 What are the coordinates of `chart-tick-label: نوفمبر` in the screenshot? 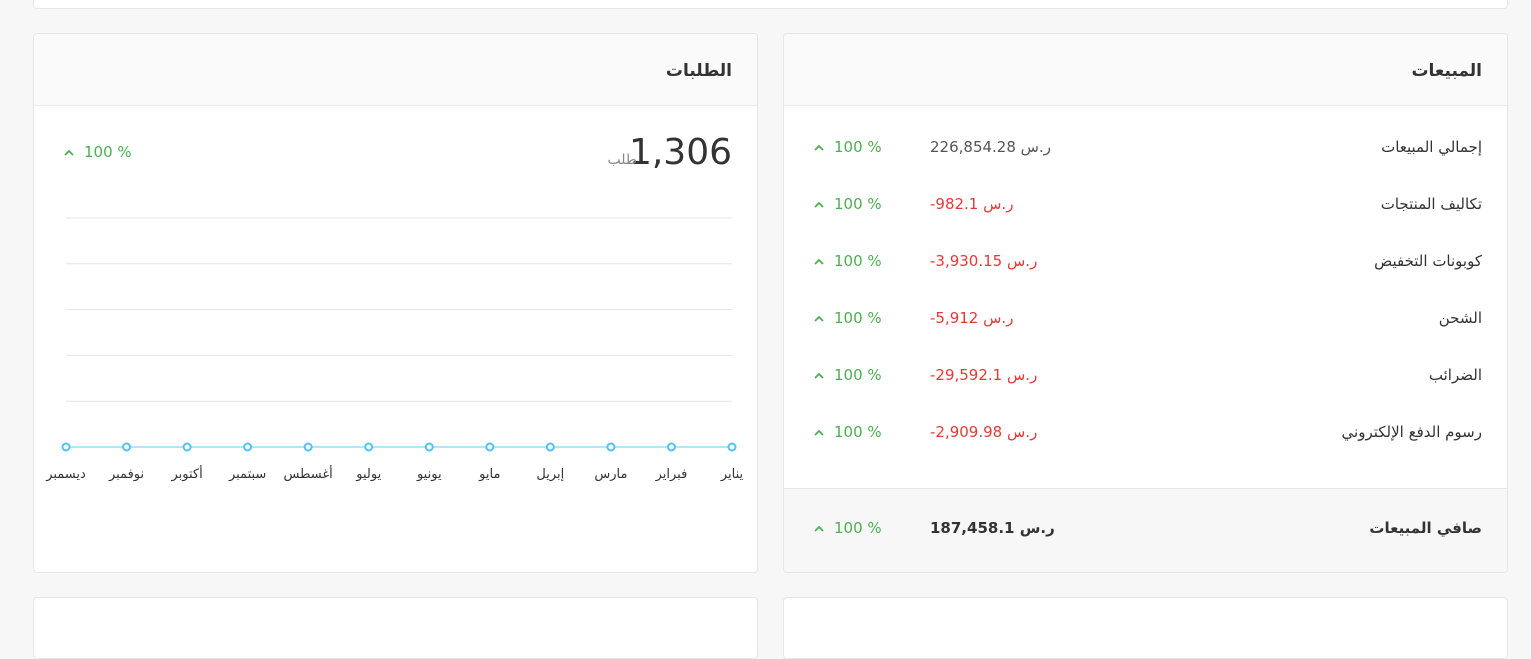 It's located at (126, 474).